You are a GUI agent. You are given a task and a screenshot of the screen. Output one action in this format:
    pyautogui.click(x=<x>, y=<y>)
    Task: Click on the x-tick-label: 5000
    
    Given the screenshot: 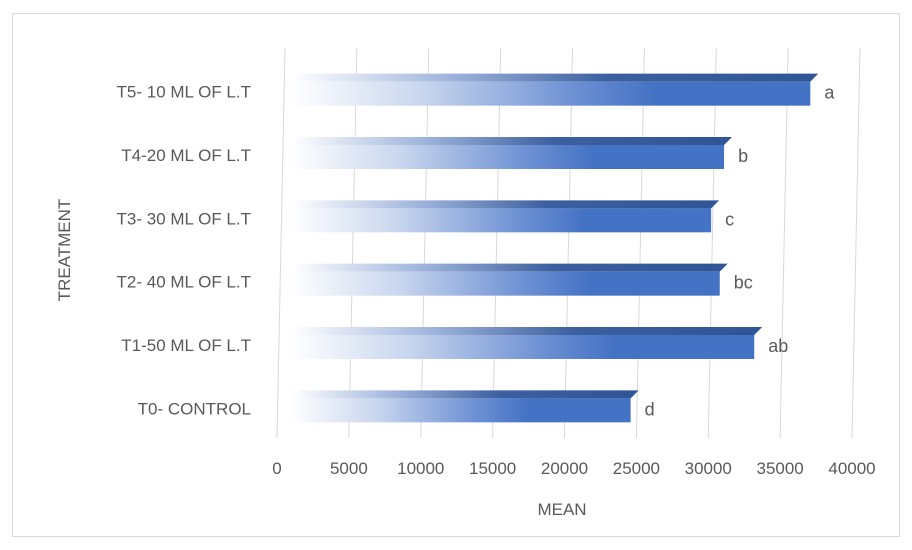 What is the action you would take?
    pyautogui.click(x=349, y=468)
    